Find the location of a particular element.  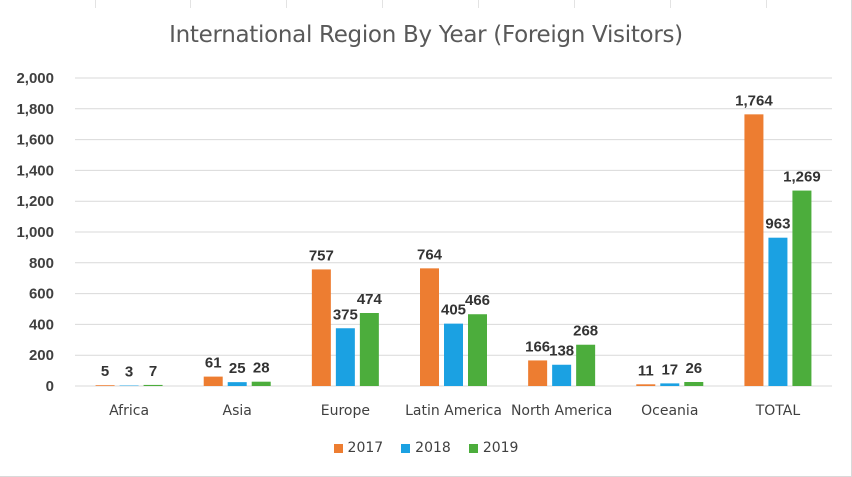

bar-2018-total is located at coordinates (778, 311).